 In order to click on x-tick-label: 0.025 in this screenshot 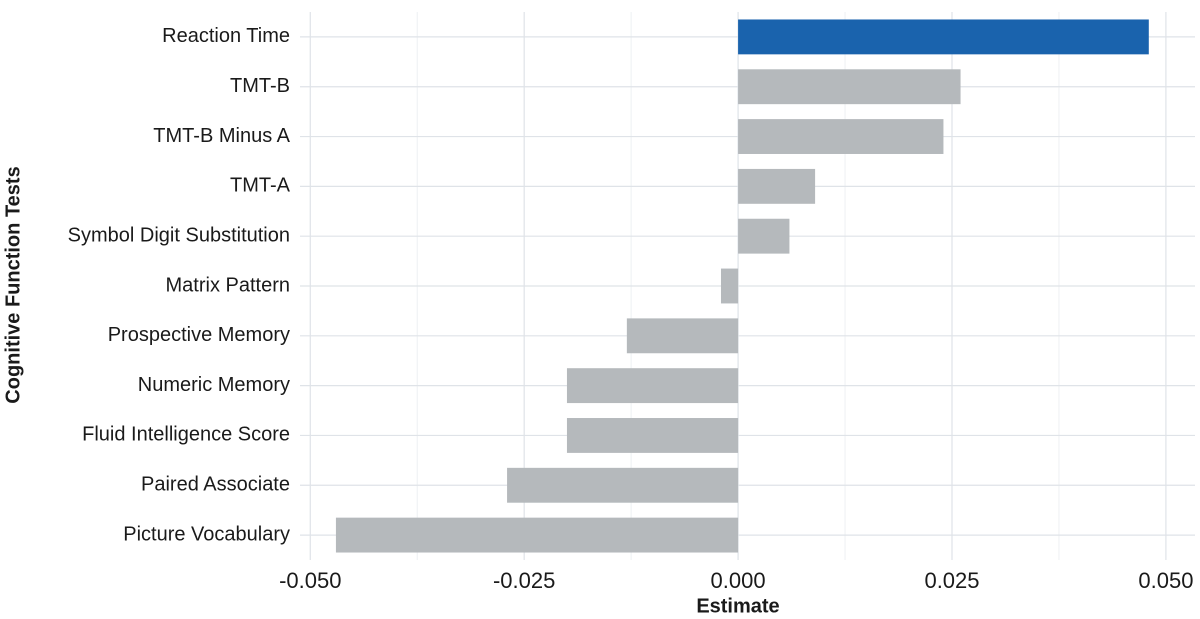, I will do `click(951, 580)`.